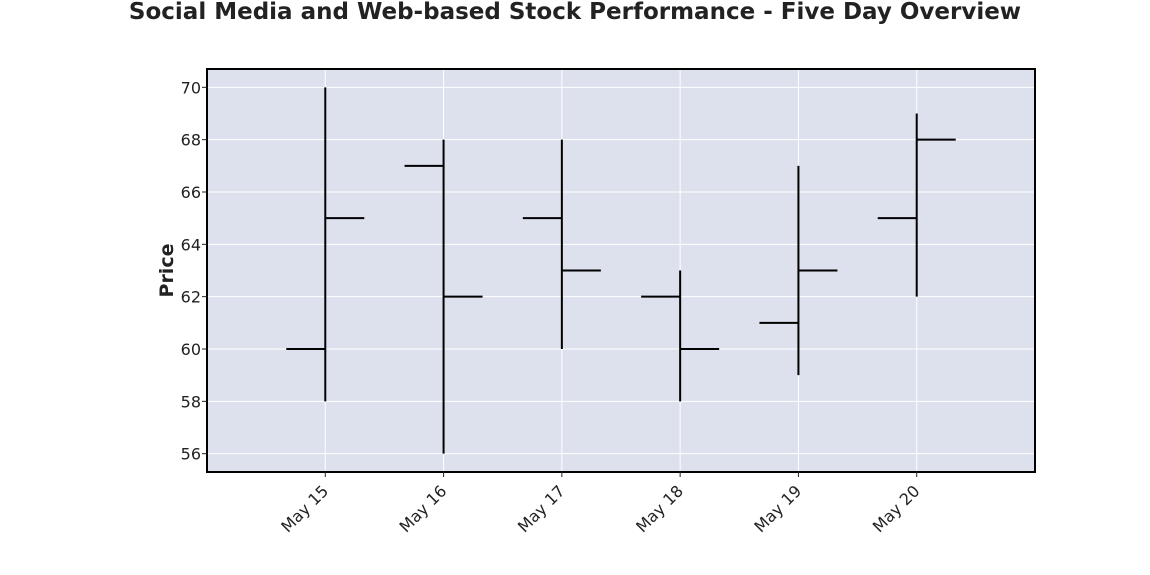  Describe the element at coordinates (191, 140) in the screenshot. I see `y-tick-label: 68` at that location.